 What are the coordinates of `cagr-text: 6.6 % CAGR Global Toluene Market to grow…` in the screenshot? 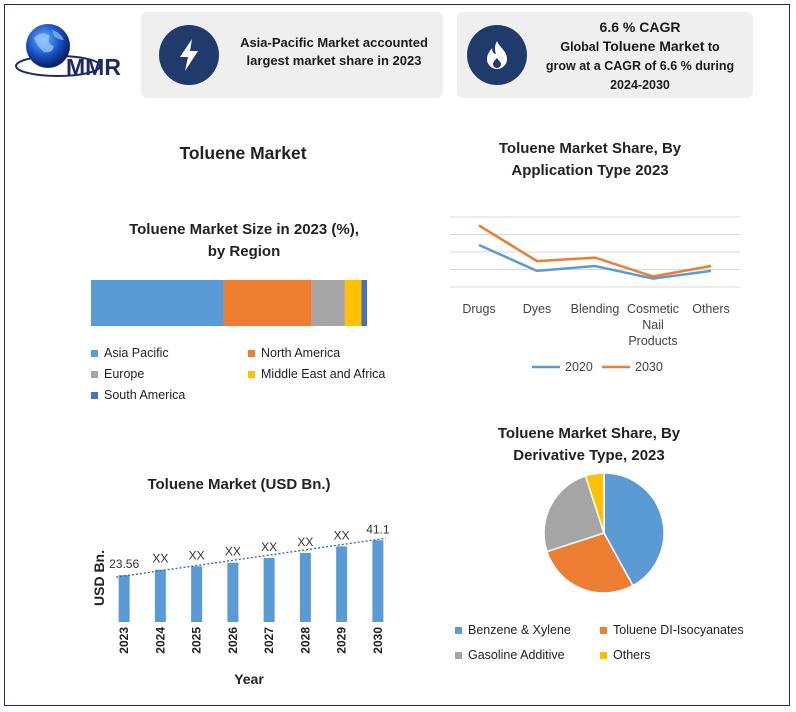 It's located at (640, 55).